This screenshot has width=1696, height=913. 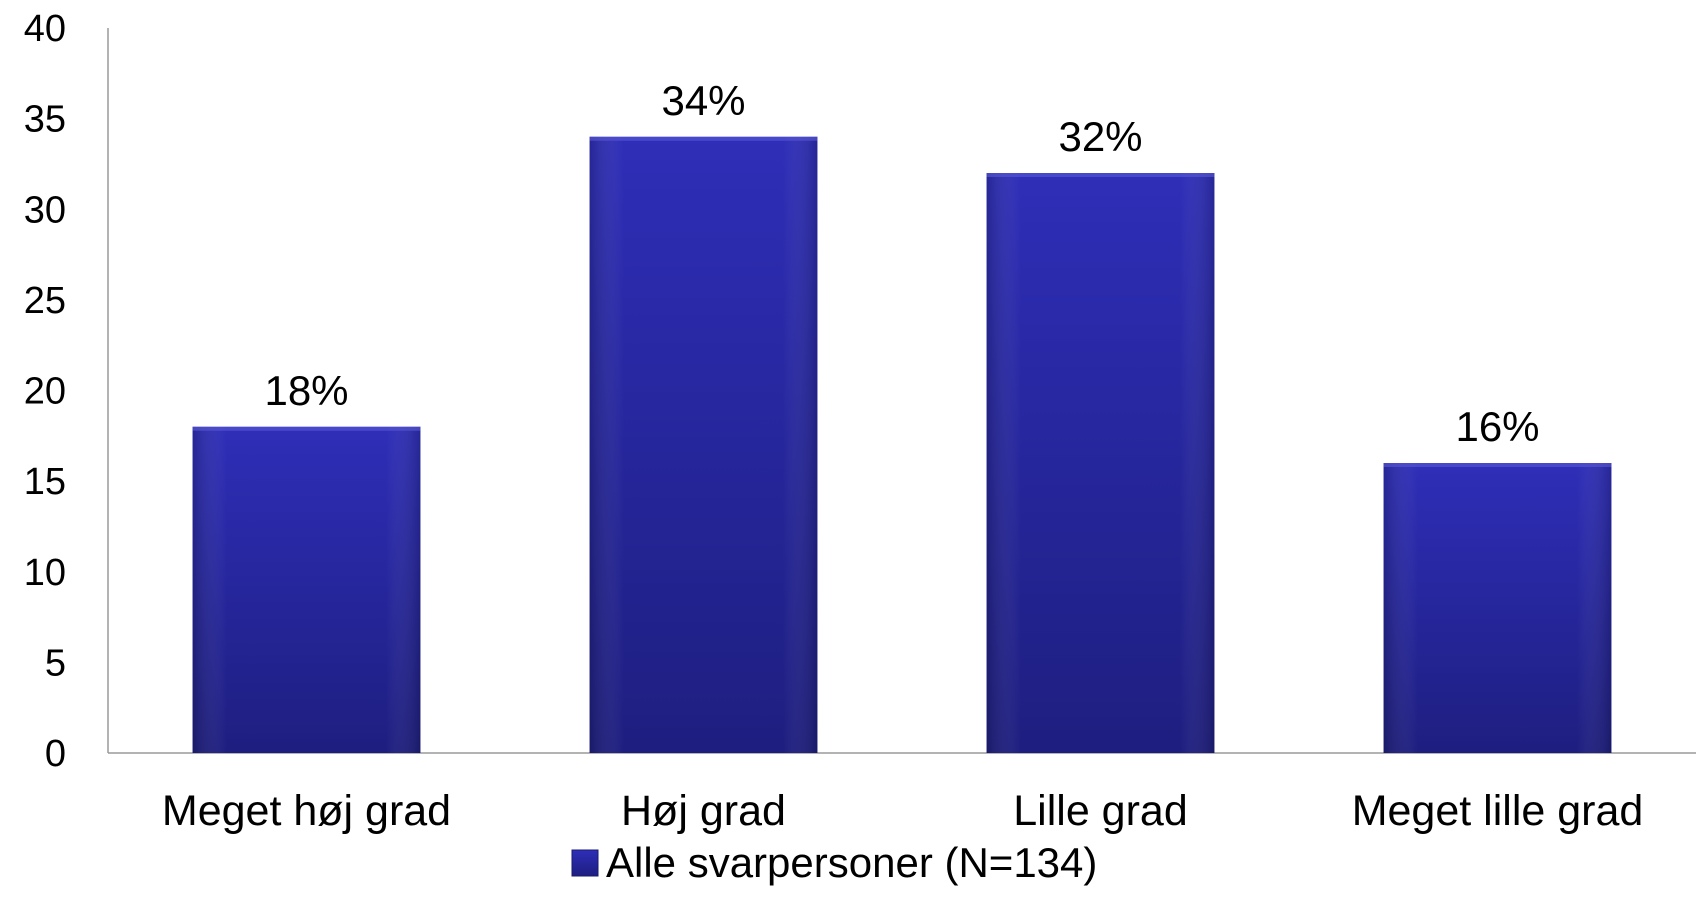 I want to click on x-tick-label: Meget lille grad, so click(x=1498, y=811).